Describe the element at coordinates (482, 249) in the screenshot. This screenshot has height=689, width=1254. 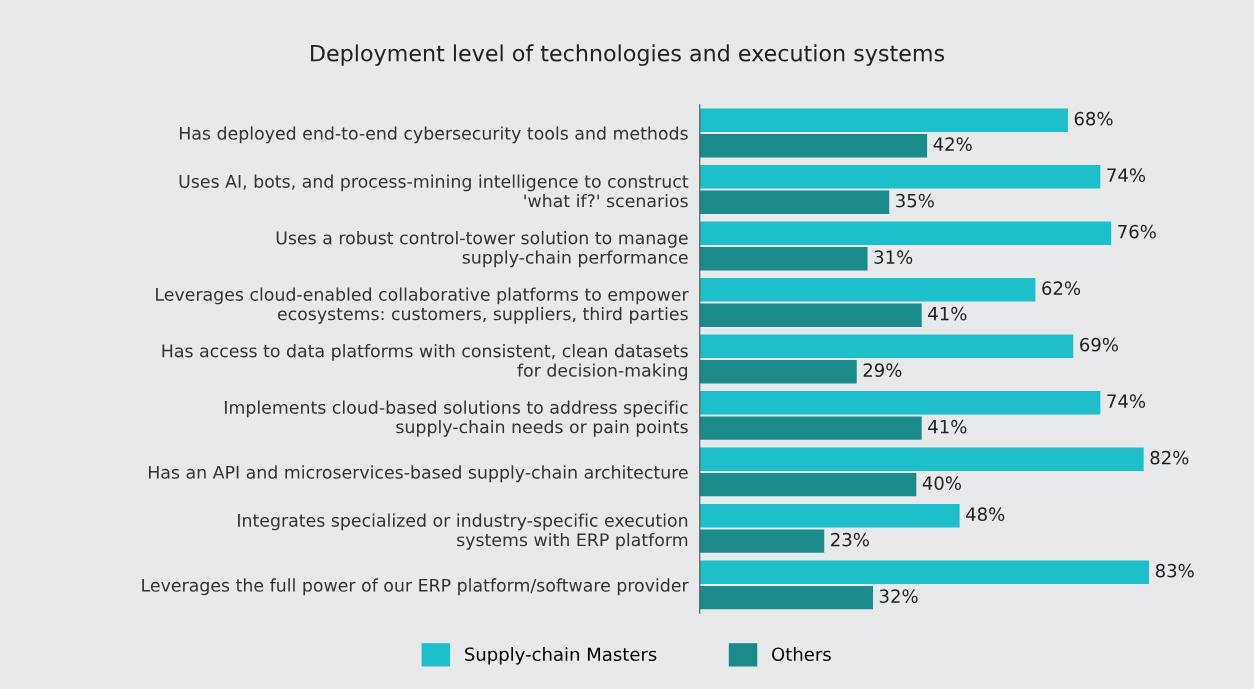
I see `y-tick-label: Uses a robust control-tower solution to manage supply-chain performance` at that location.